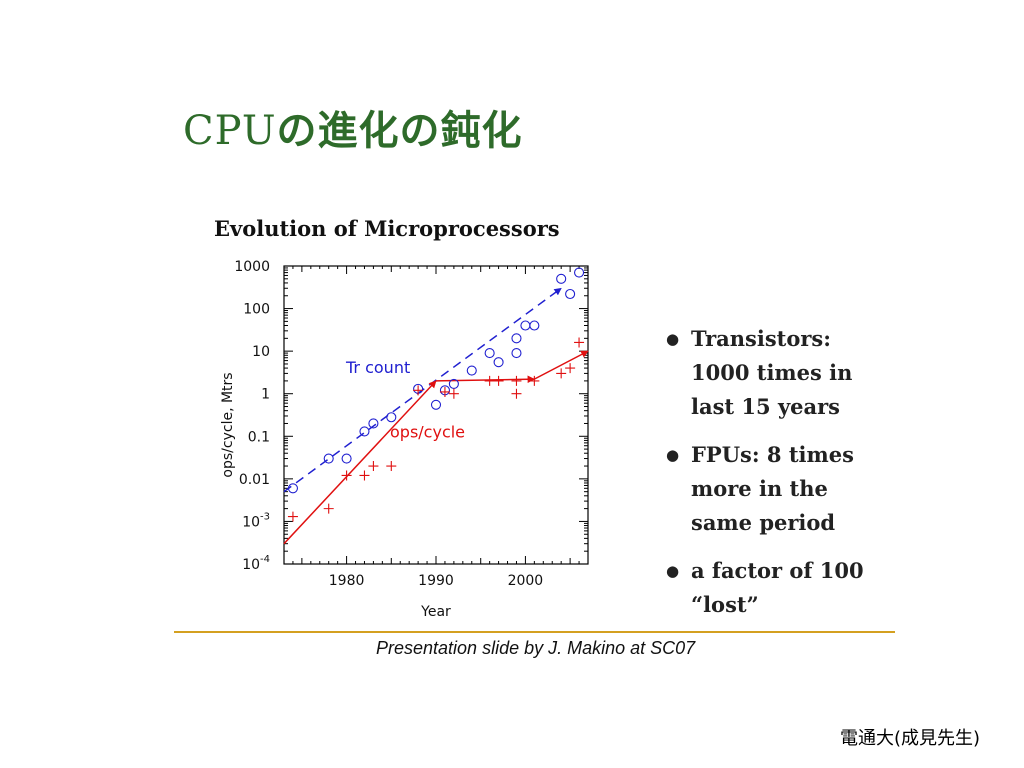 The height and width of the screenshot is (768, 1024). I want to click on slide-title-latin: CPU, so click(230, 131).